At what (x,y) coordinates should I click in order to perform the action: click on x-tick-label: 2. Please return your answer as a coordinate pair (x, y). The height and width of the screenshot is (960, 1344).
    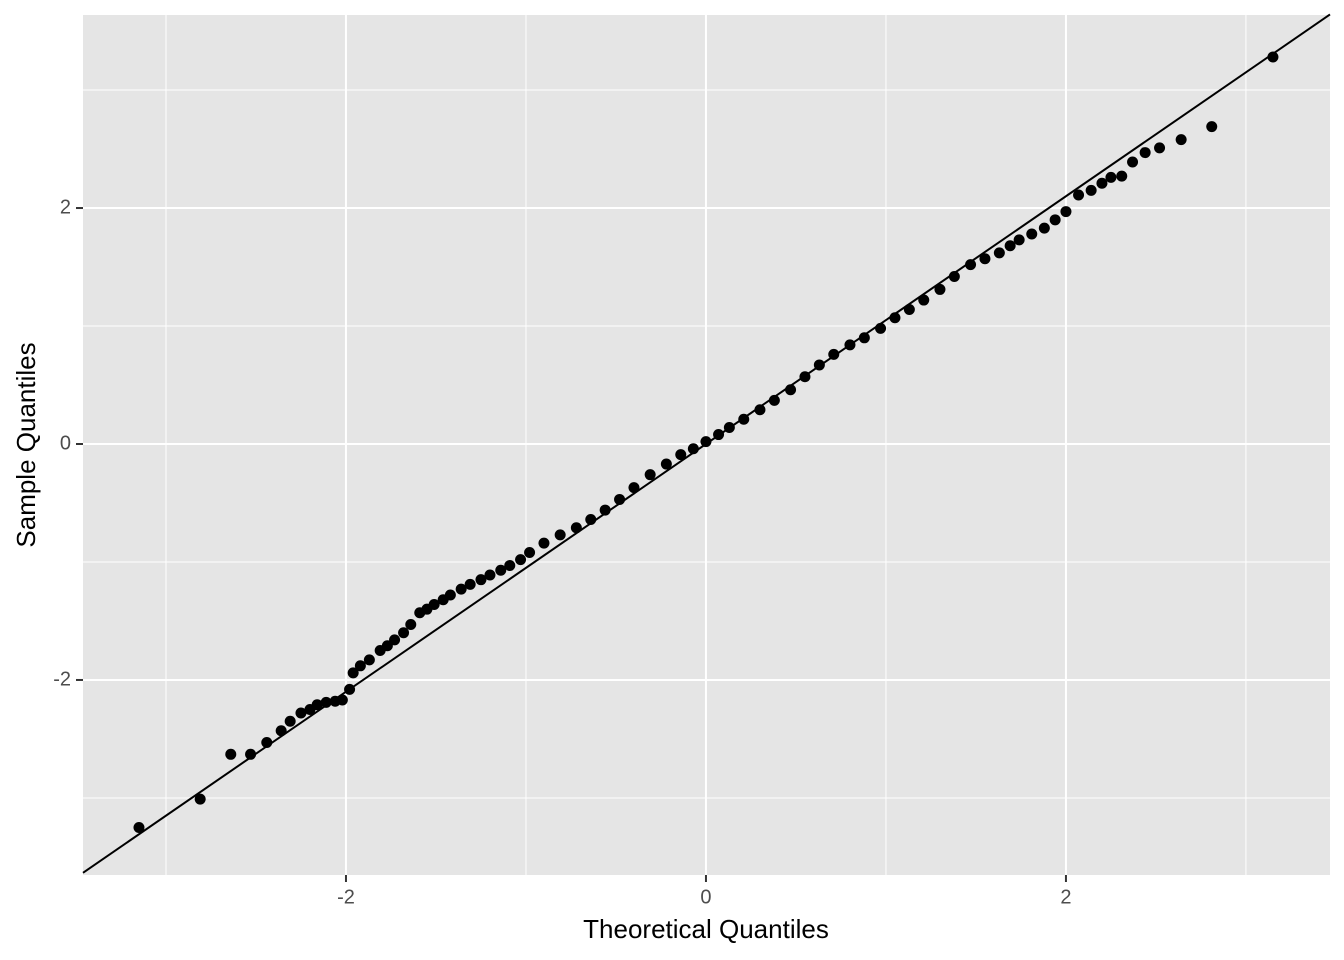
    Looking at the image, I should click on (1065, 897).